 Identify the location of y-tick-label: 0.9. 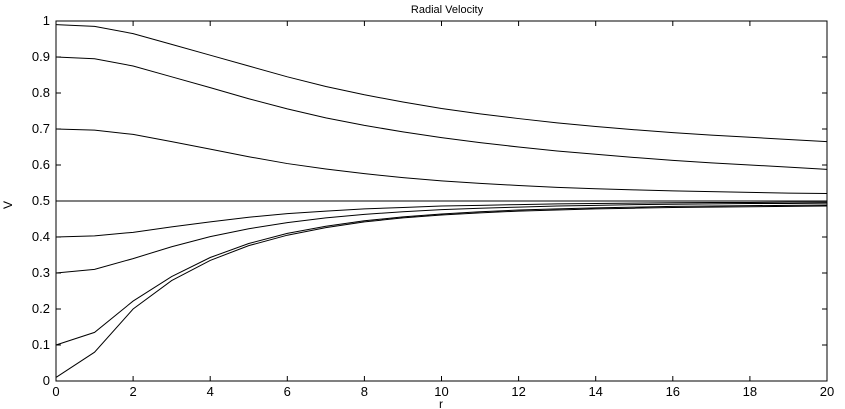
(41, 56).